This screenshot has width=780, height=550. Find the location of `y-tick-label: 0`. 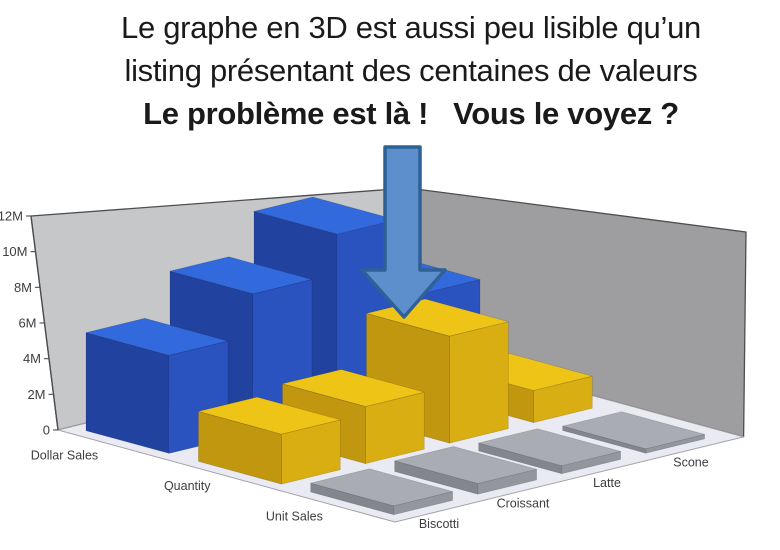

y-tick-label: 0 is located at coordinates (46, 430).